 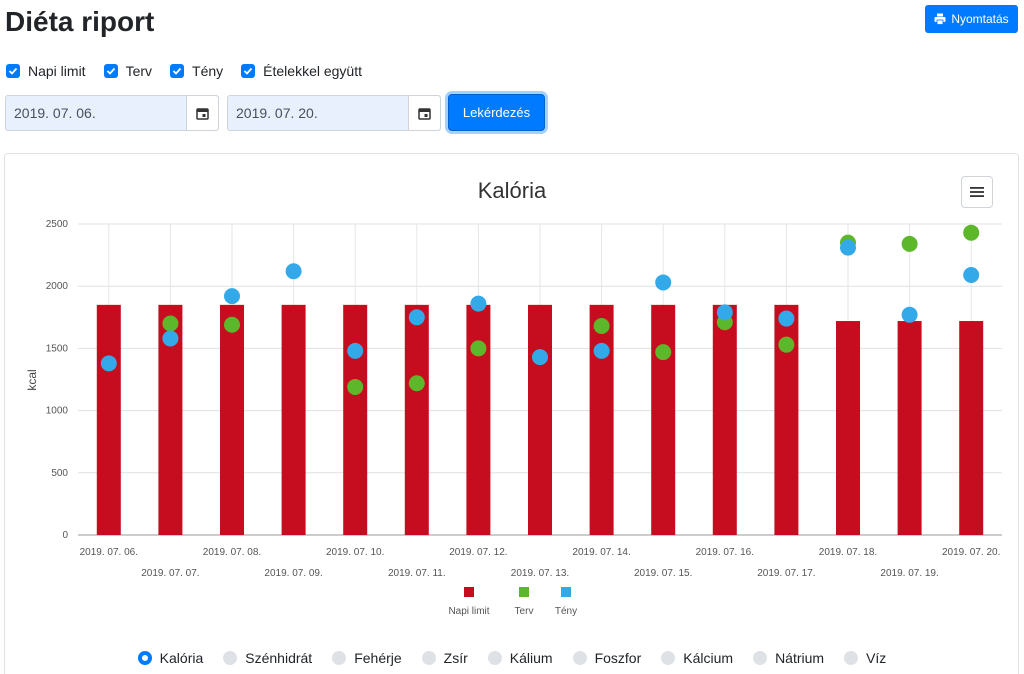 I want to click on radio-option: Nátrium, so click(x=788, y=658).